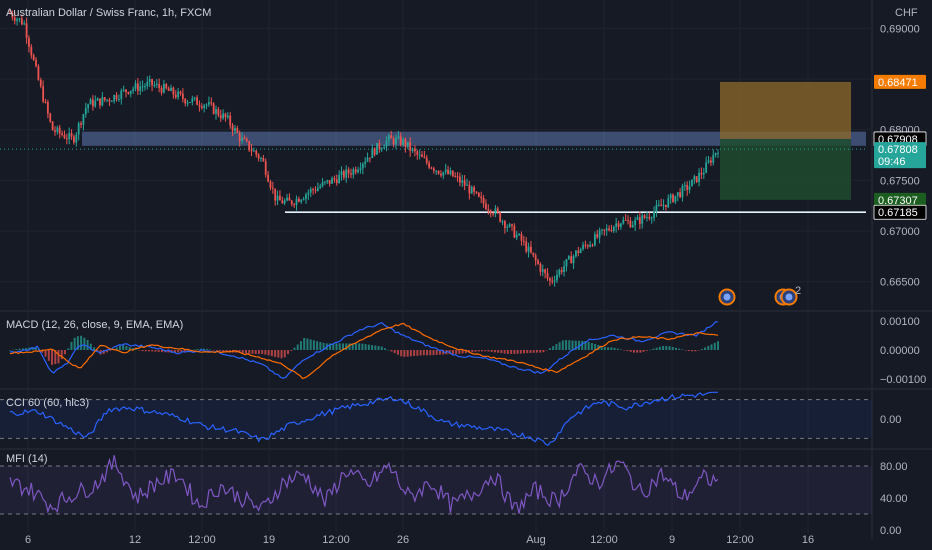 The height and width of the screenshot is (550, 932). What do you see at coordinates (27, 459) in the screenshot?
I see `mfi-title: MFI (14)` at bounding box center [27, 459].